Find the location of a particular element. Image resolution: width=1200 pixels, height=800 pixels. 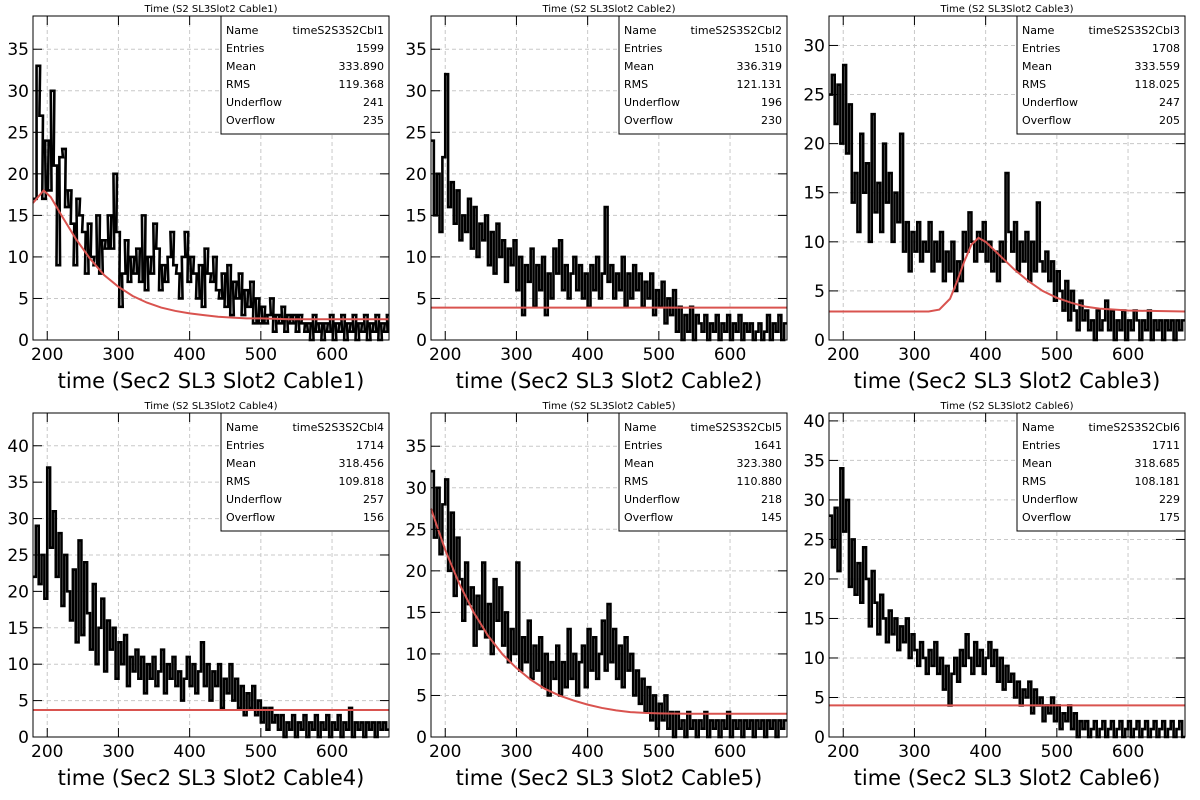

stats-value: 1711 is located at coordinates (1166, 445).